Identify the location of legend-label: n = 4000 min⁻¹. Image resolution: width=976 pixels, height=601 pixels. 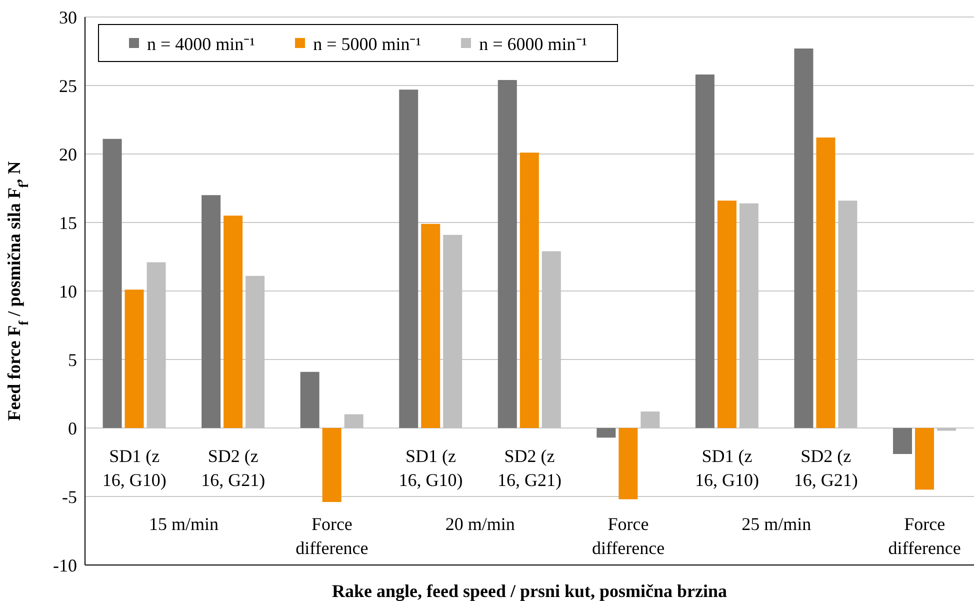
(201, 44).